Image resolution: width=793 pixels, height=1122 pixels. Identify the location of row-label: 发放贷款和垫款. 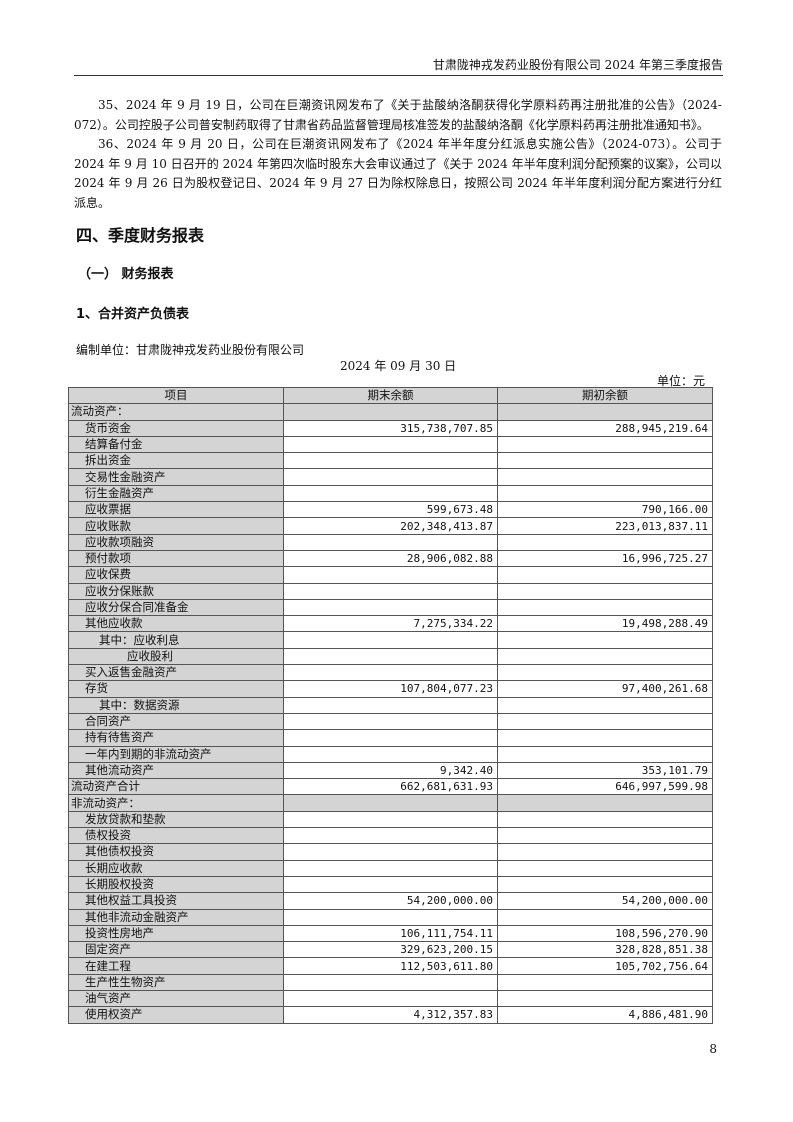
(176, 819).